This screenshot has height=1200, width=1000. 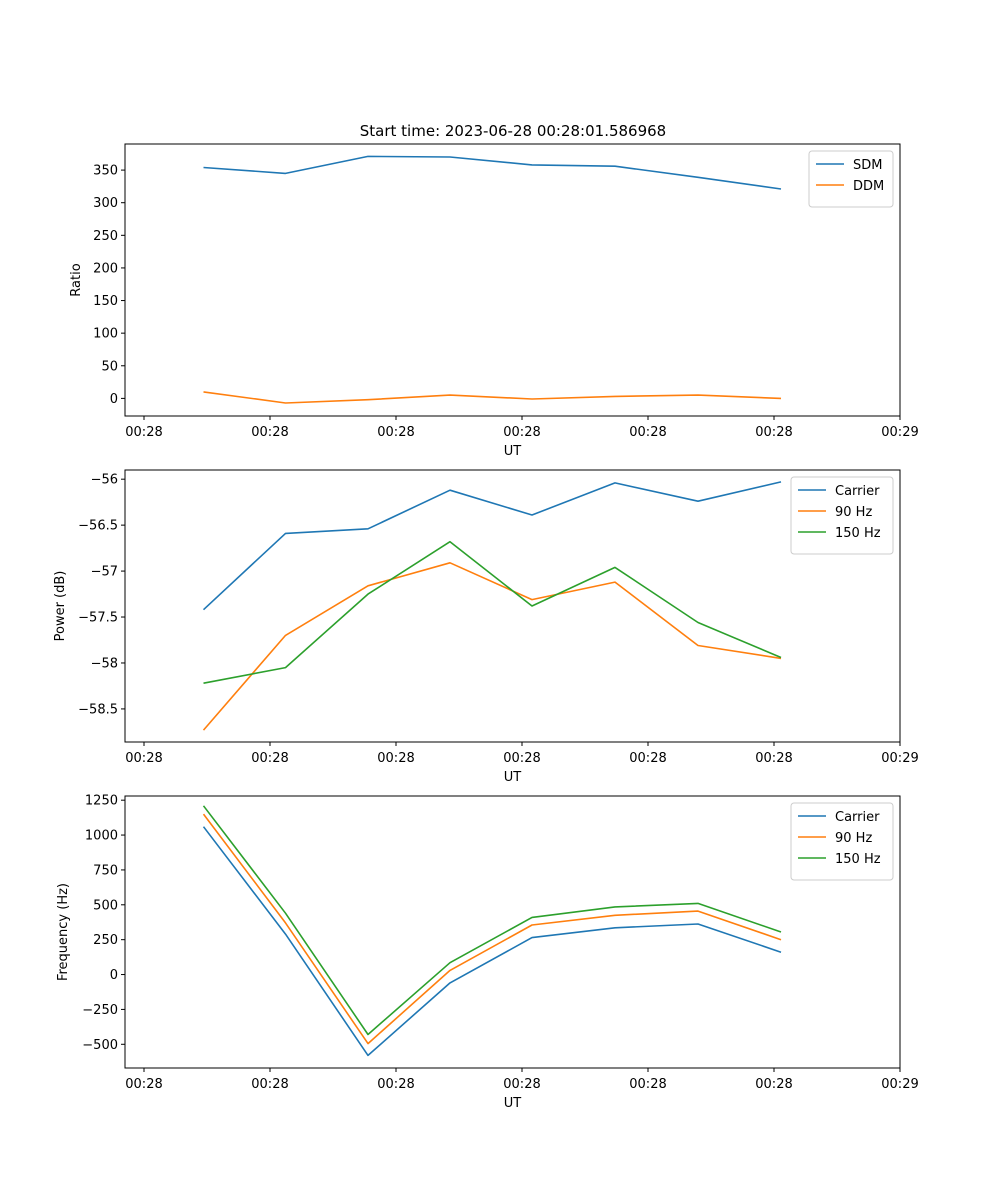 I want to click on y-tick-label: −57.5, so click(x=98, y=618).